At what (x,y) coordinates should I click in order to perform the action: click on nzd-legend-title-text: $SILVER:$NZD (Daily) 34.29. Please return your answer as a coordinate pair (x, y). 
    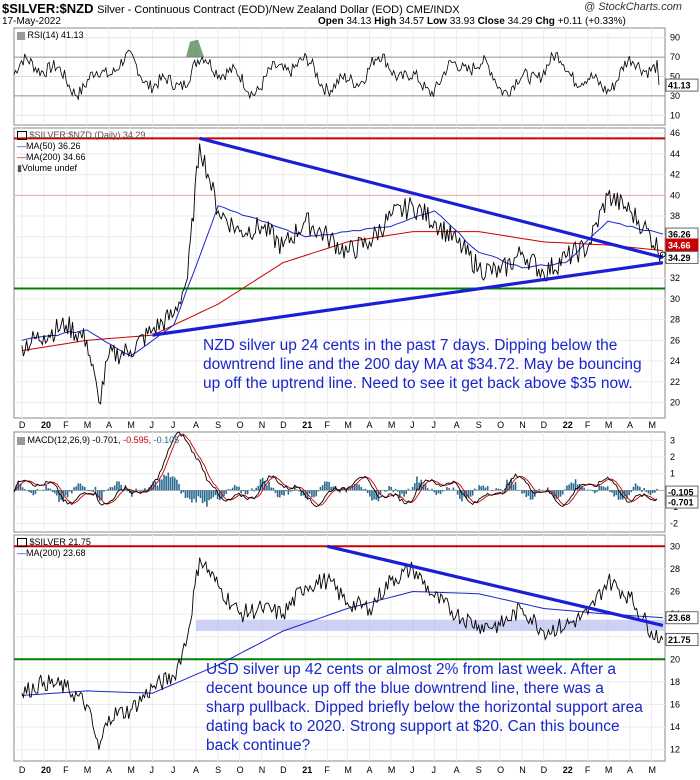
    Looking at the image, I should click on (87, 135).